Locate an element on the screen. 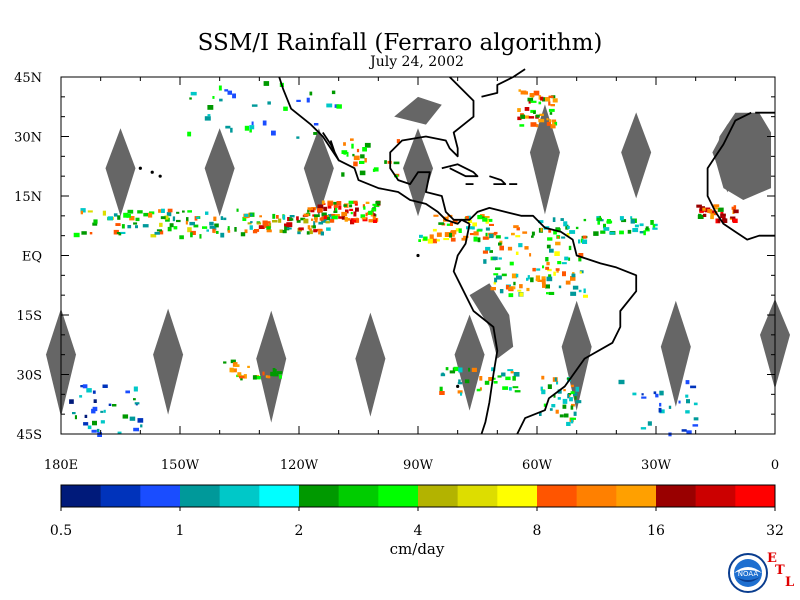  no-data-land-patch is located at coordinates (743, 156).